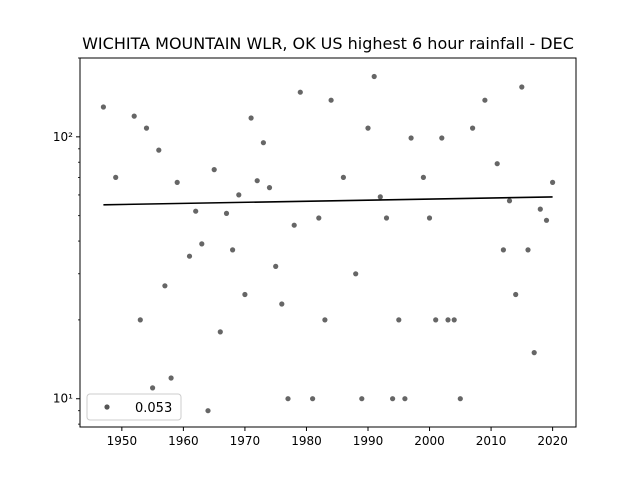  What do you see at coordinates (429, 441) in the screenshot?
I see `x-tick-label: 2000` at bounding box center [429, 441].